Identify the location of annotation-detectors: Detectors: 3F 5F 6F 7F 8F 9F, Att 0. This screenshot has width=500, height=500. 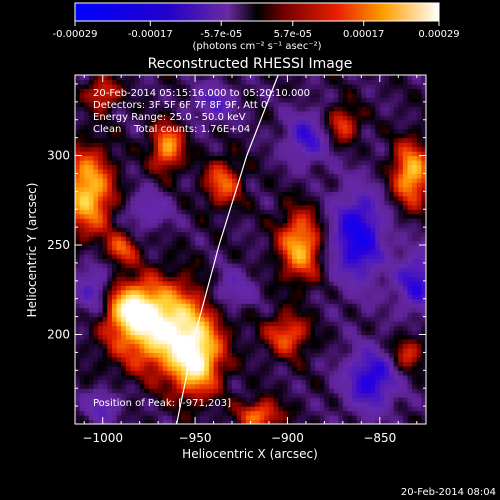
(180, 105).